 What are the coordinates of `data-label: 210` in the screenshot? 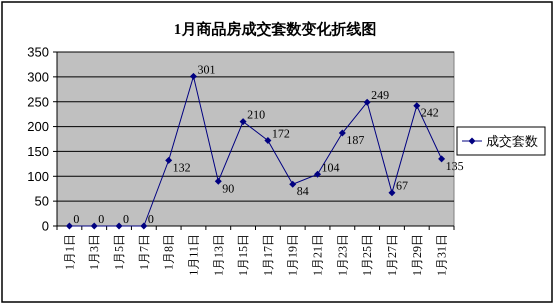 It's located at (256, 115).